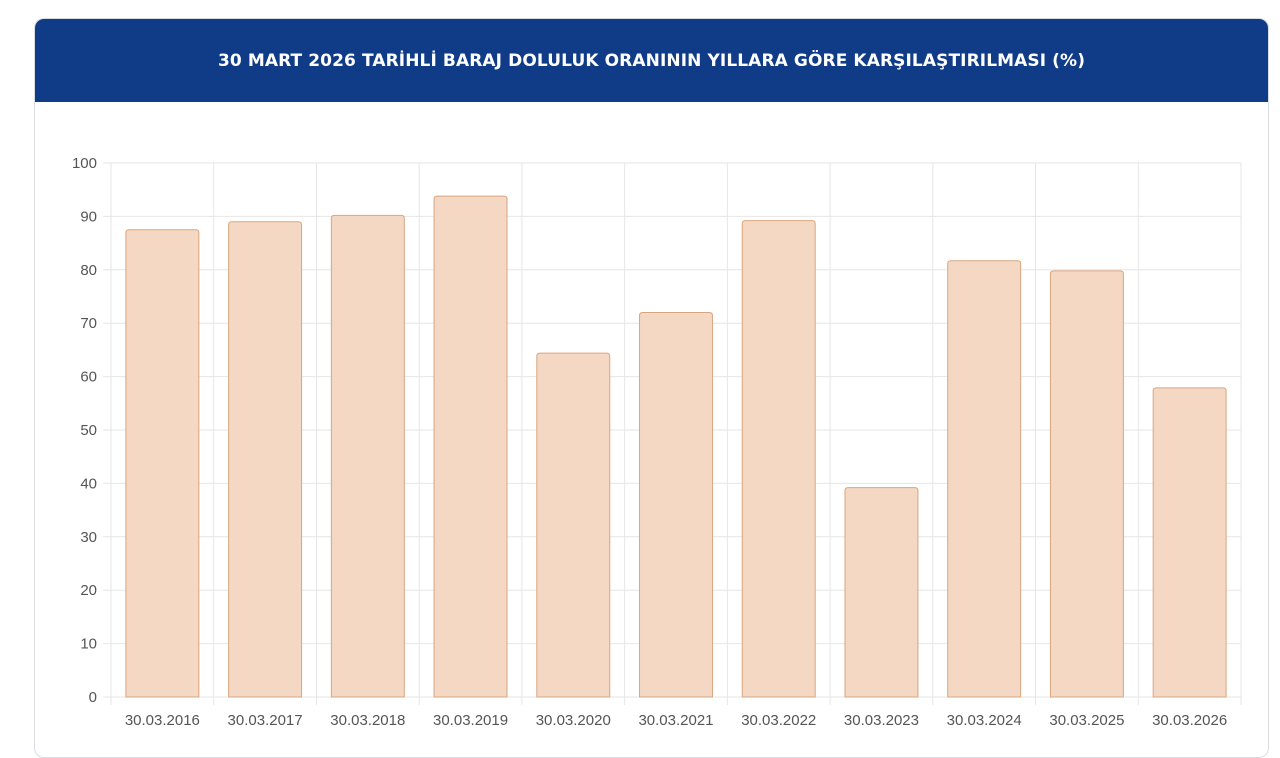 The image size is (1280, 758). What do you see at coordinates (573, 720) in the screenshot?
I see `x-tick-label: 30.03.2020` at bounding box center [573, 720].